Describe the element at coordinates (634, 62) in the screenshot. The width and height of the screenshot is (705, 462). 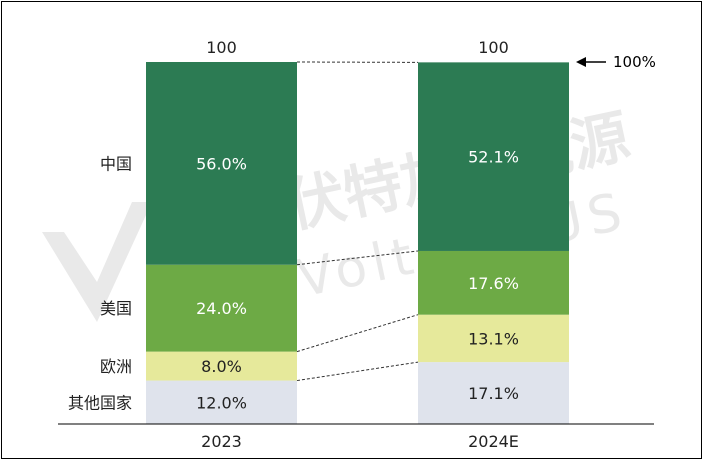
I see `annotation-label: 100%` at that location.